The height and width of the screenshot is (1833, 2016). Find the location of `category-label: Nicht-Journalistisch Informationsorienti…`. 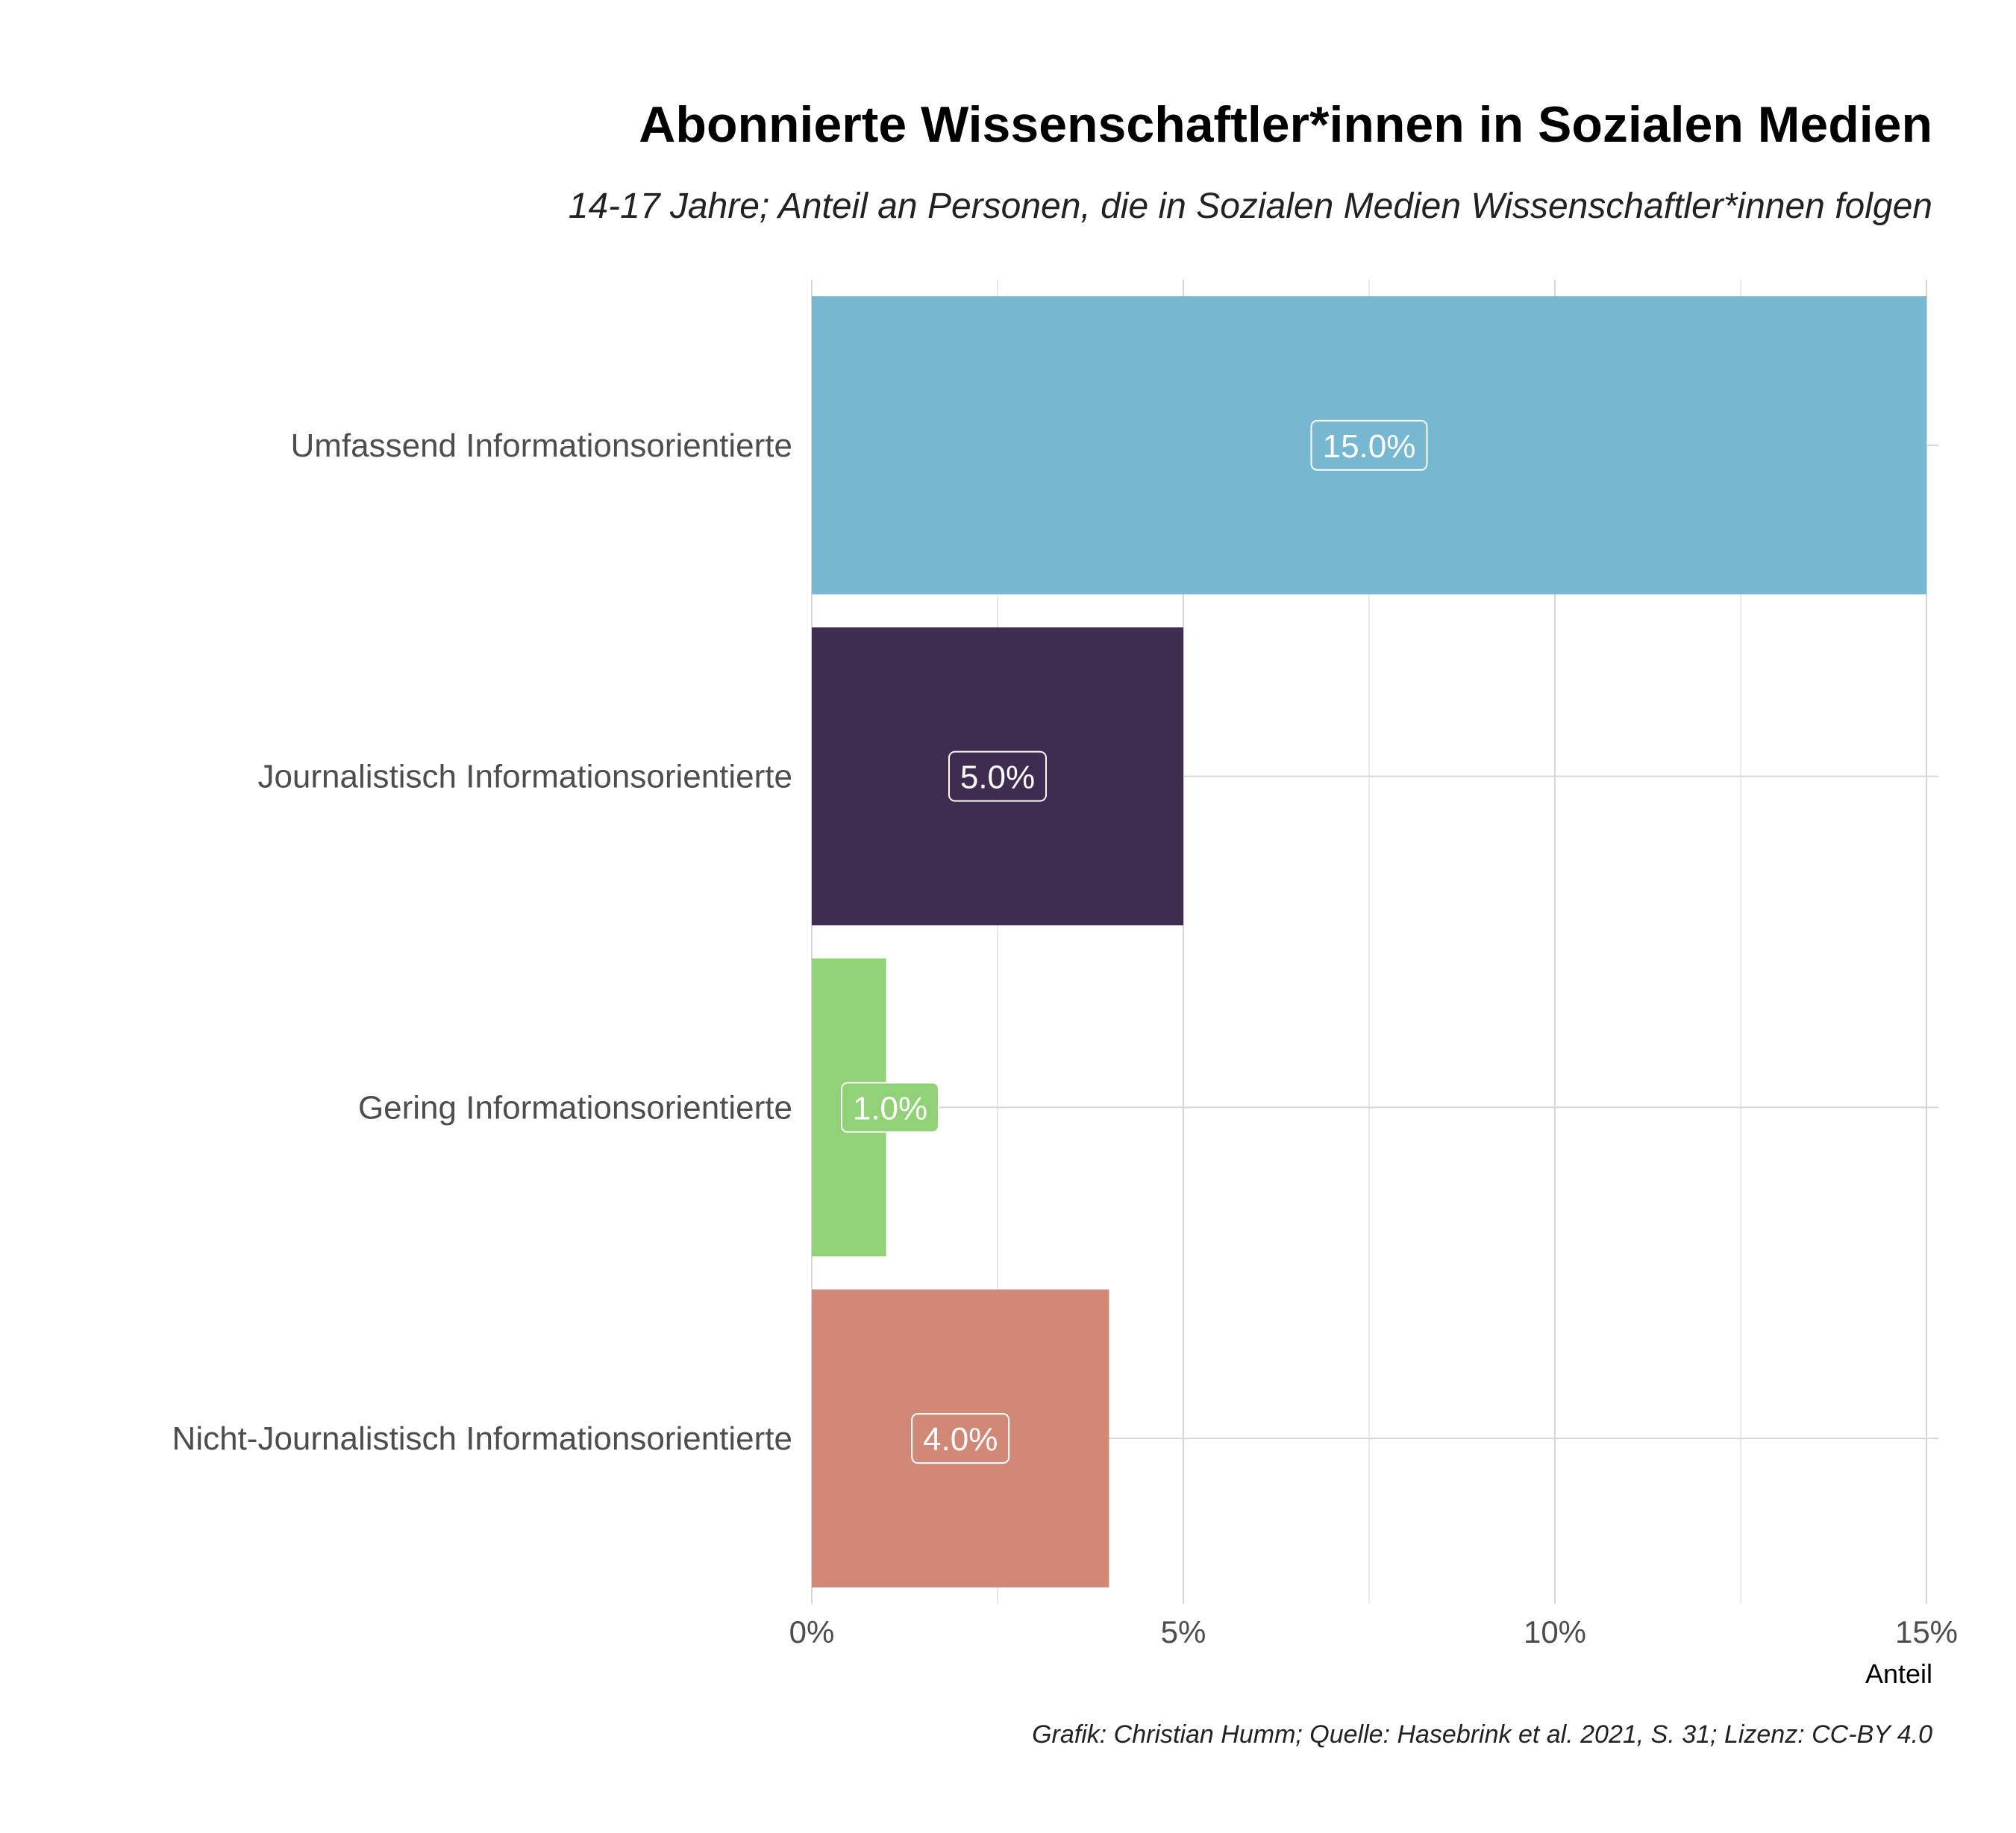

category-label: Nicht-Journalistisch Informationsorienti… is located at coordinates (482, 1438).